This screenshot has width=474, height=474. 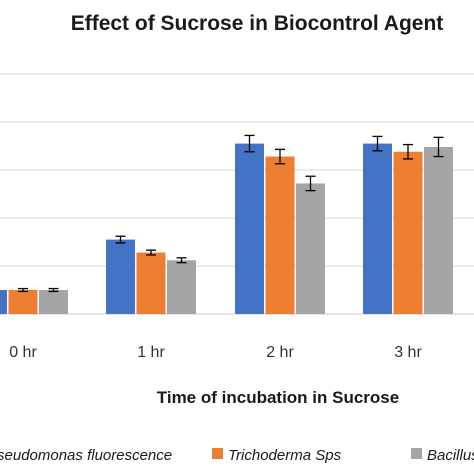 What do you see at coordinates (450, 455) in the screenshot?
I see `legend-label: Bacillus subtilis` at bounding box center [450, 455].